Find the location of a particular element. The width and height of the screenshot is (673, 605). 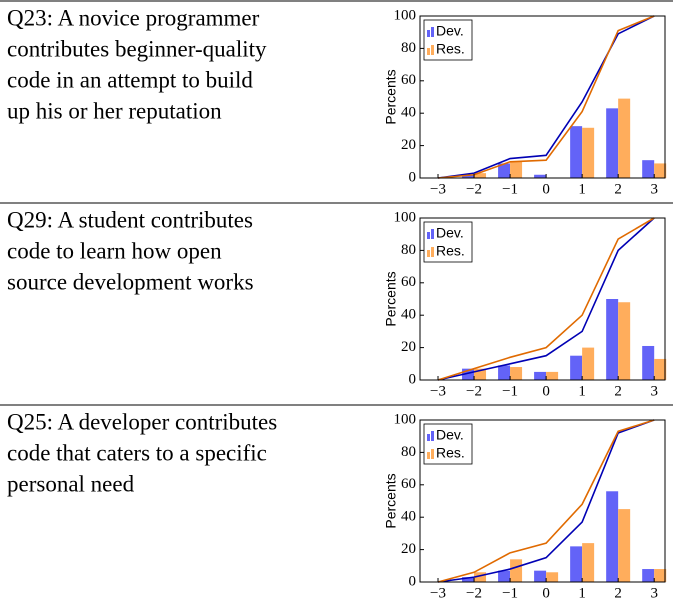

question-line: Q29: A student contributes is located at coordinates (130, 219).